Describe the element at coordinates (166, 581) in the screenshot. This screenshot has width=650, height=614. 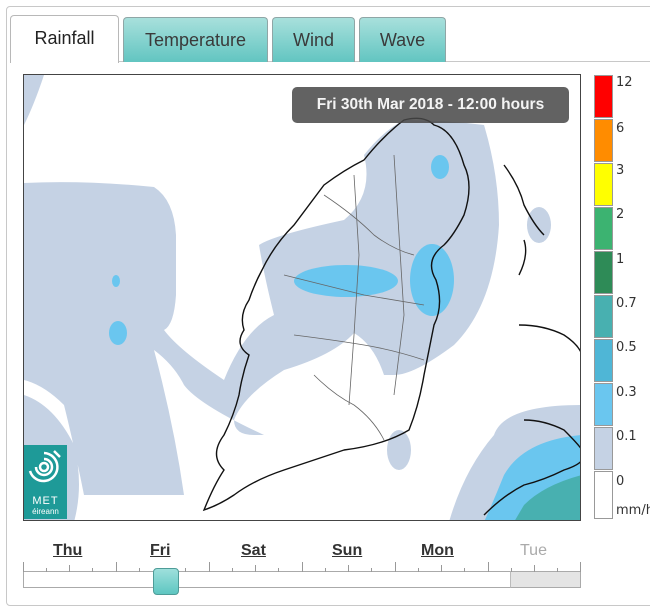
I see `slider-handle` at that location.